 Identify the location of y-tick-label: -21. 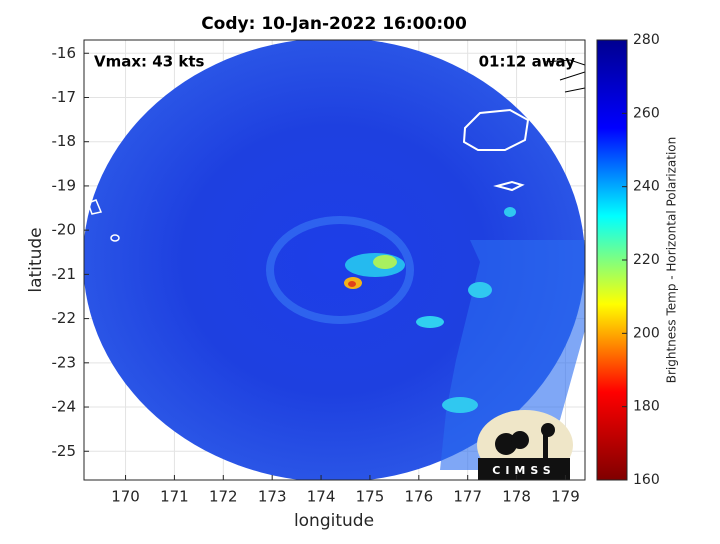
(64, 274).